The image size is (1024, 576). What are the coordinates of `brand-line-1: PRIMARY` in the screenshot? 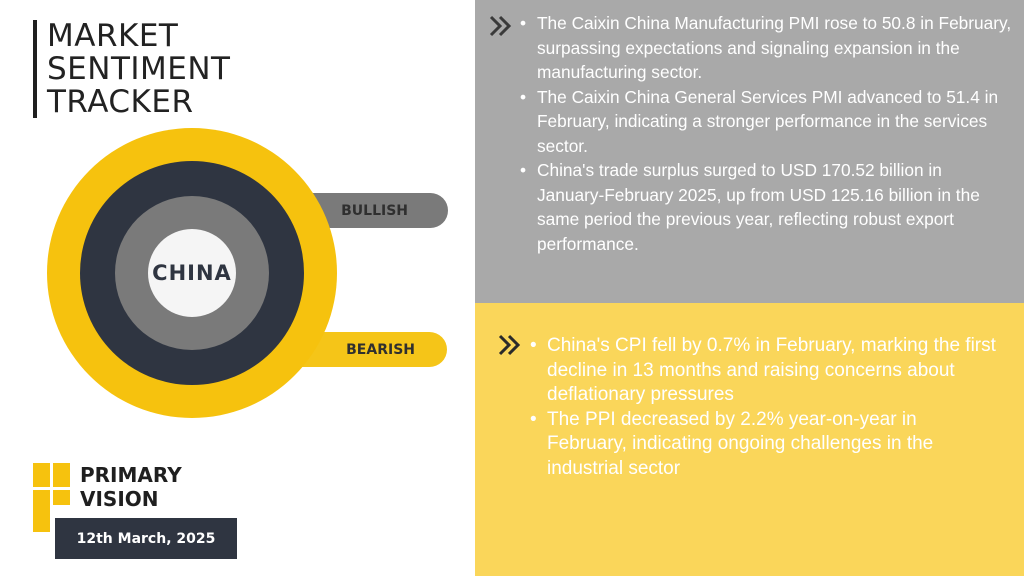 It's located at (131, 475).